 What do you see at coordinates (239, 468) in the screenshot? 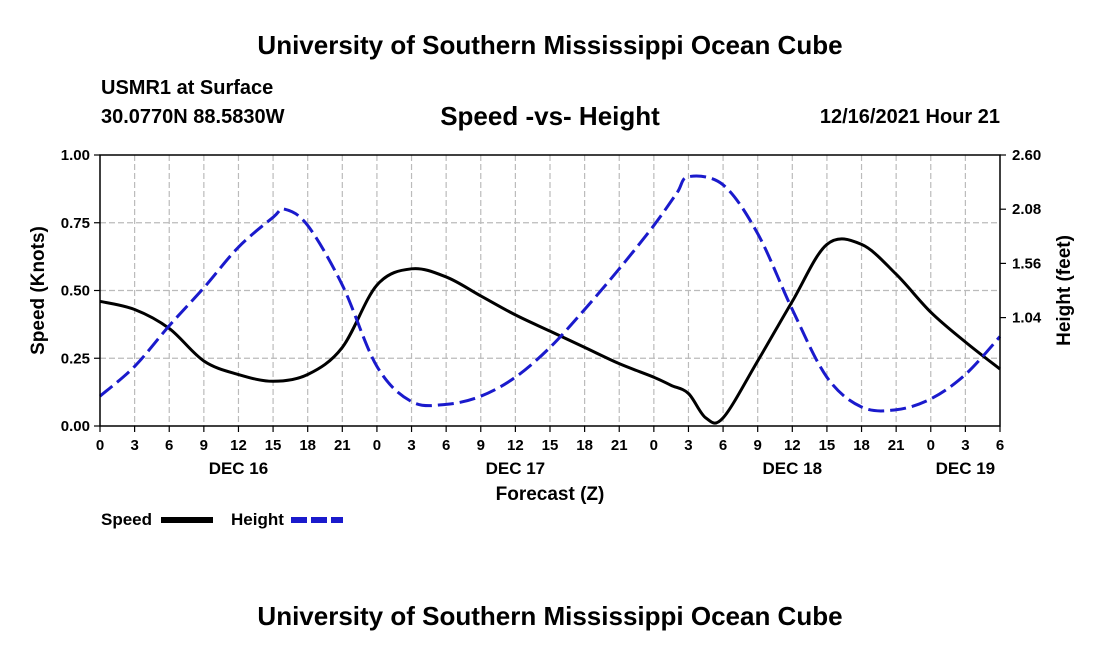
I see `day-label: DEC 16` at bounding box center [239, 468].